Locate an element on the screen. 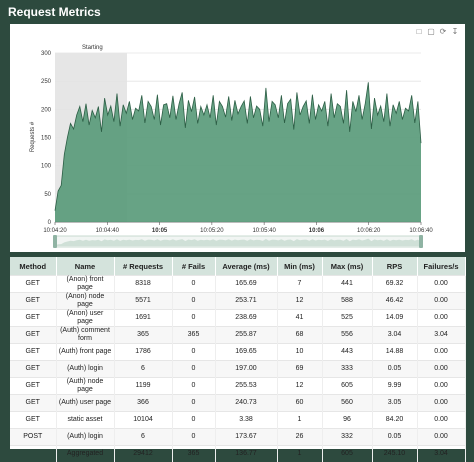 The image size is (474, 462). zoom-reset-icon: ▢ is located at coordinates (431, 32).